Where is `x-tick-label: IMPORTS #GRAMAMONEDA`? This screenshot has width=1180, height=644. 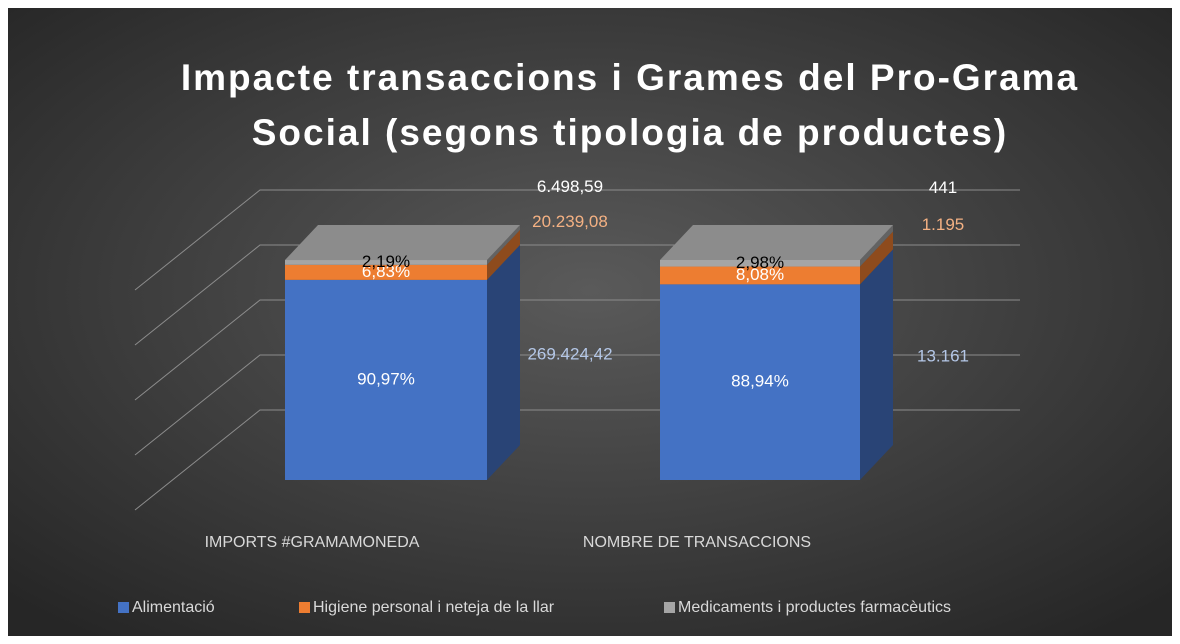
x-tick-label: IMPORTS #GRAMAMONEDA is located at coordinates (312, 542).